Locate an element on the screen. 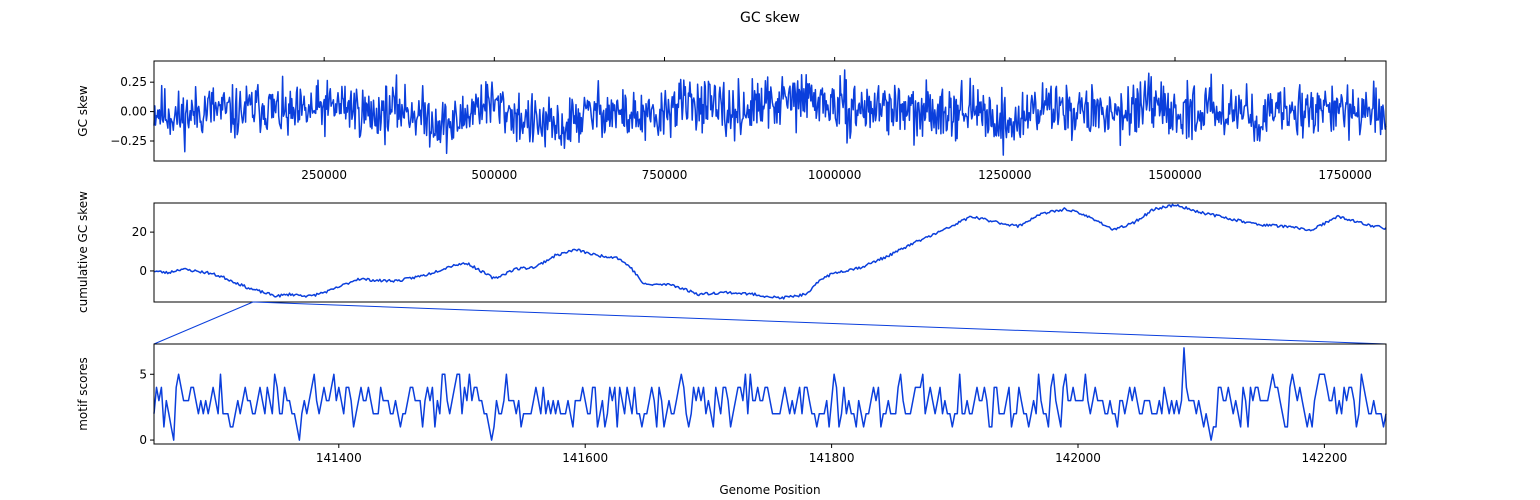 Image resolution: width=1540 pixels, height=500 pixels. figure-title: GC skew is located at coordinates (770, 18).